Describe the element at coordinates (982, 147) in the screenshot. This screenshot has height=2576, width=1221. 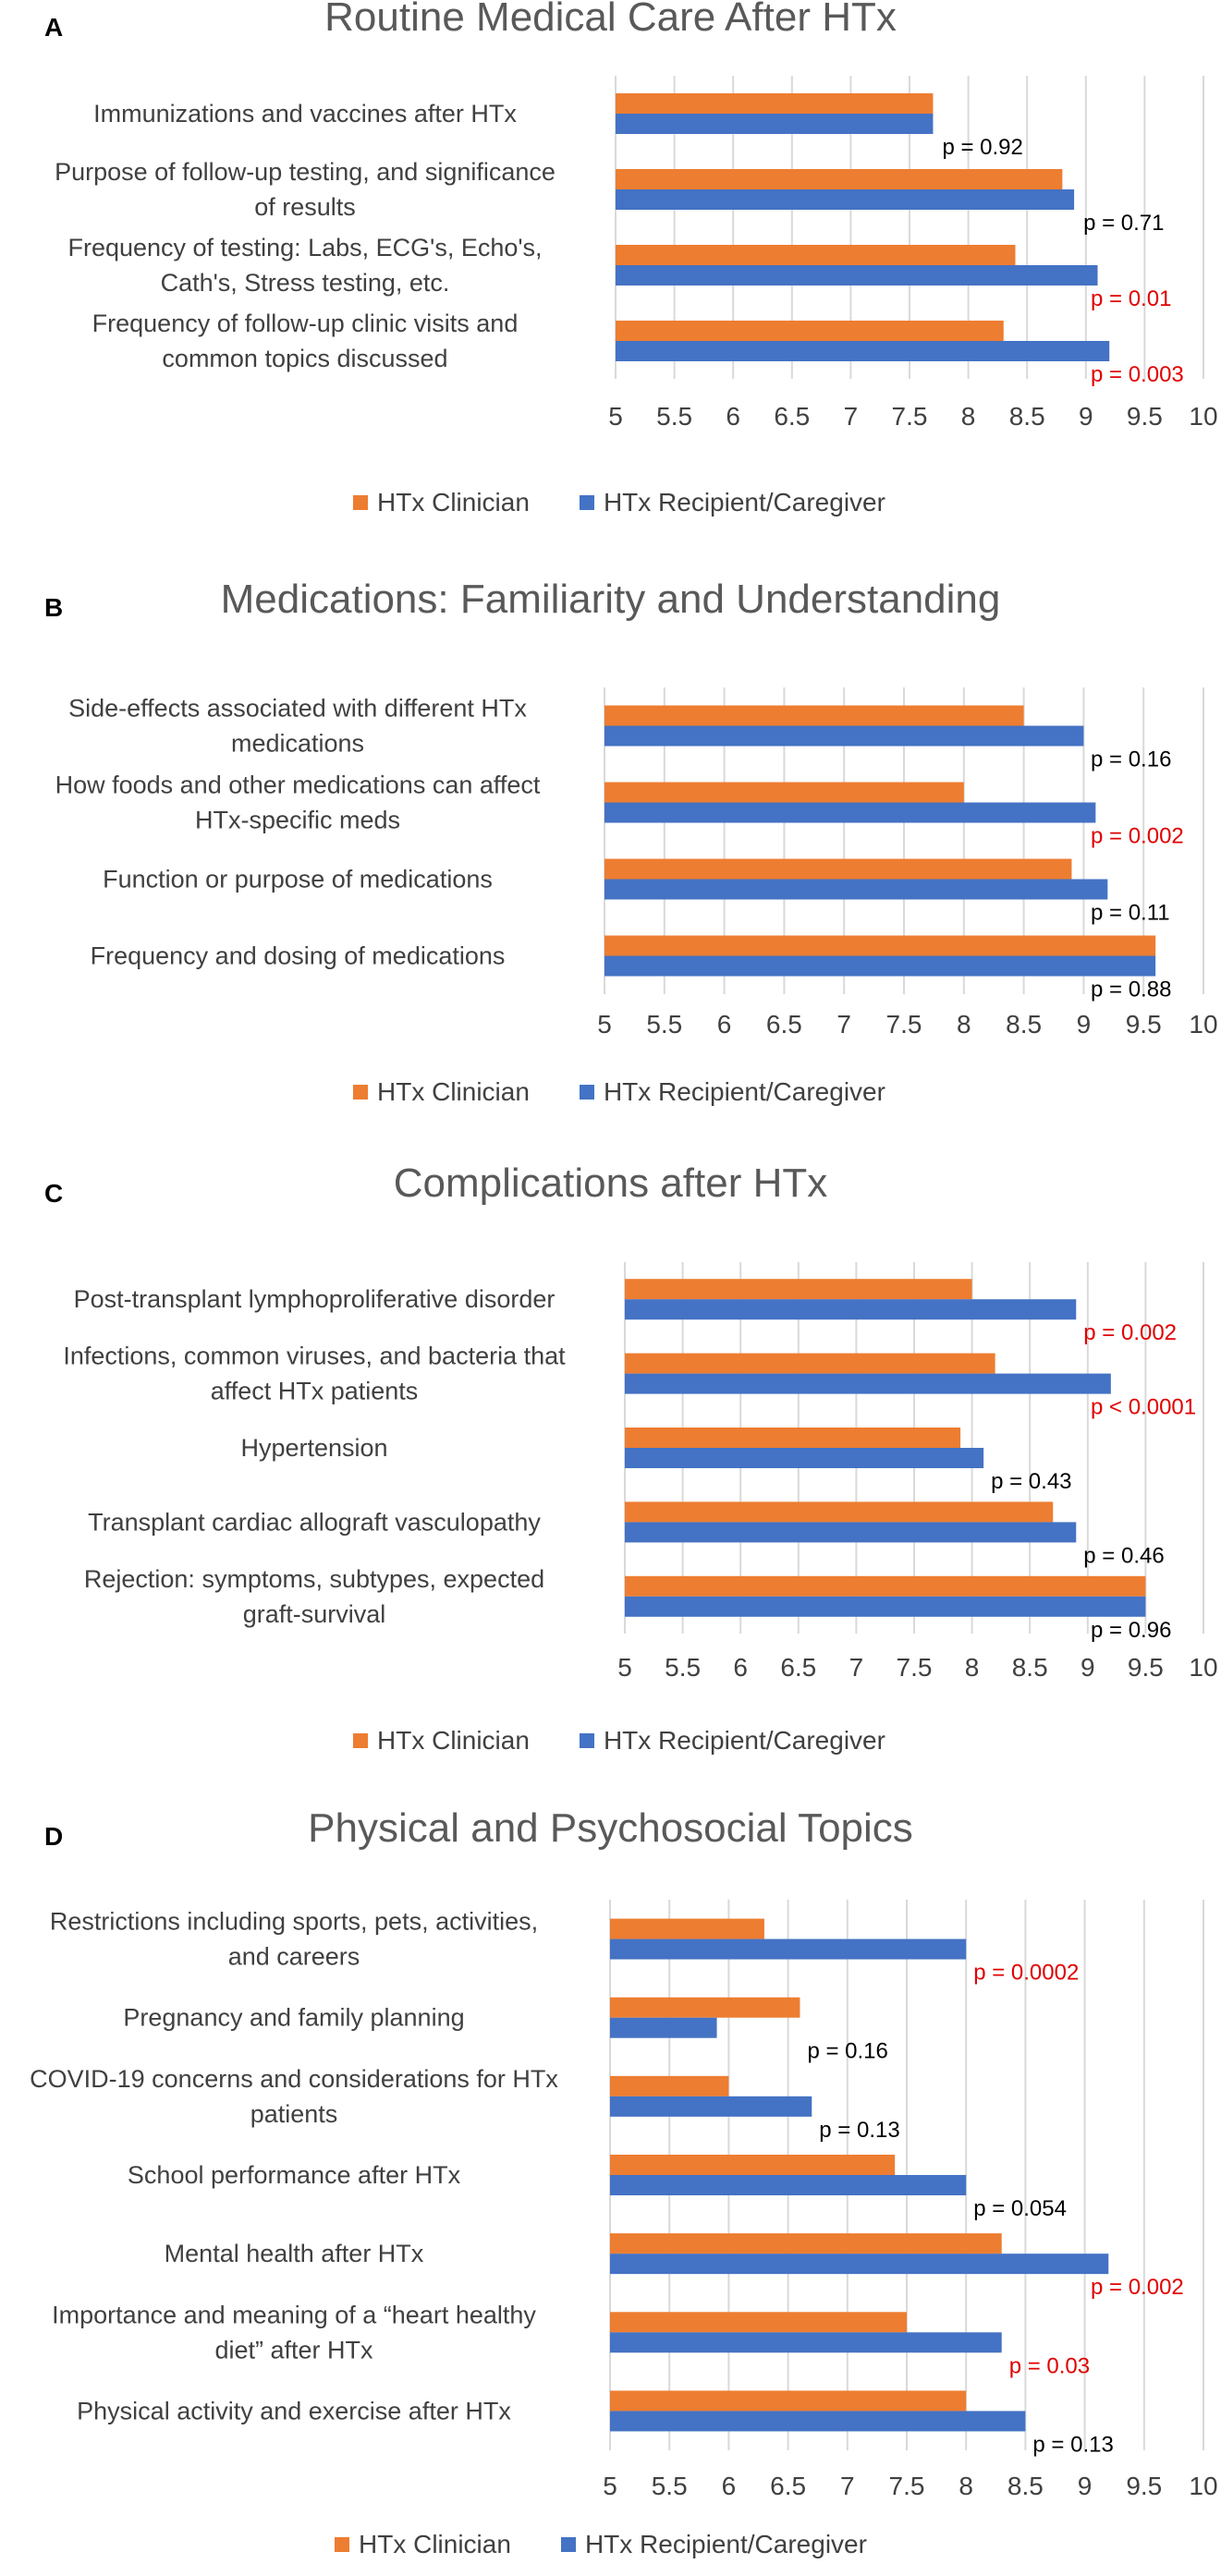
I see `p-value-label: p = 0.92` at that location.